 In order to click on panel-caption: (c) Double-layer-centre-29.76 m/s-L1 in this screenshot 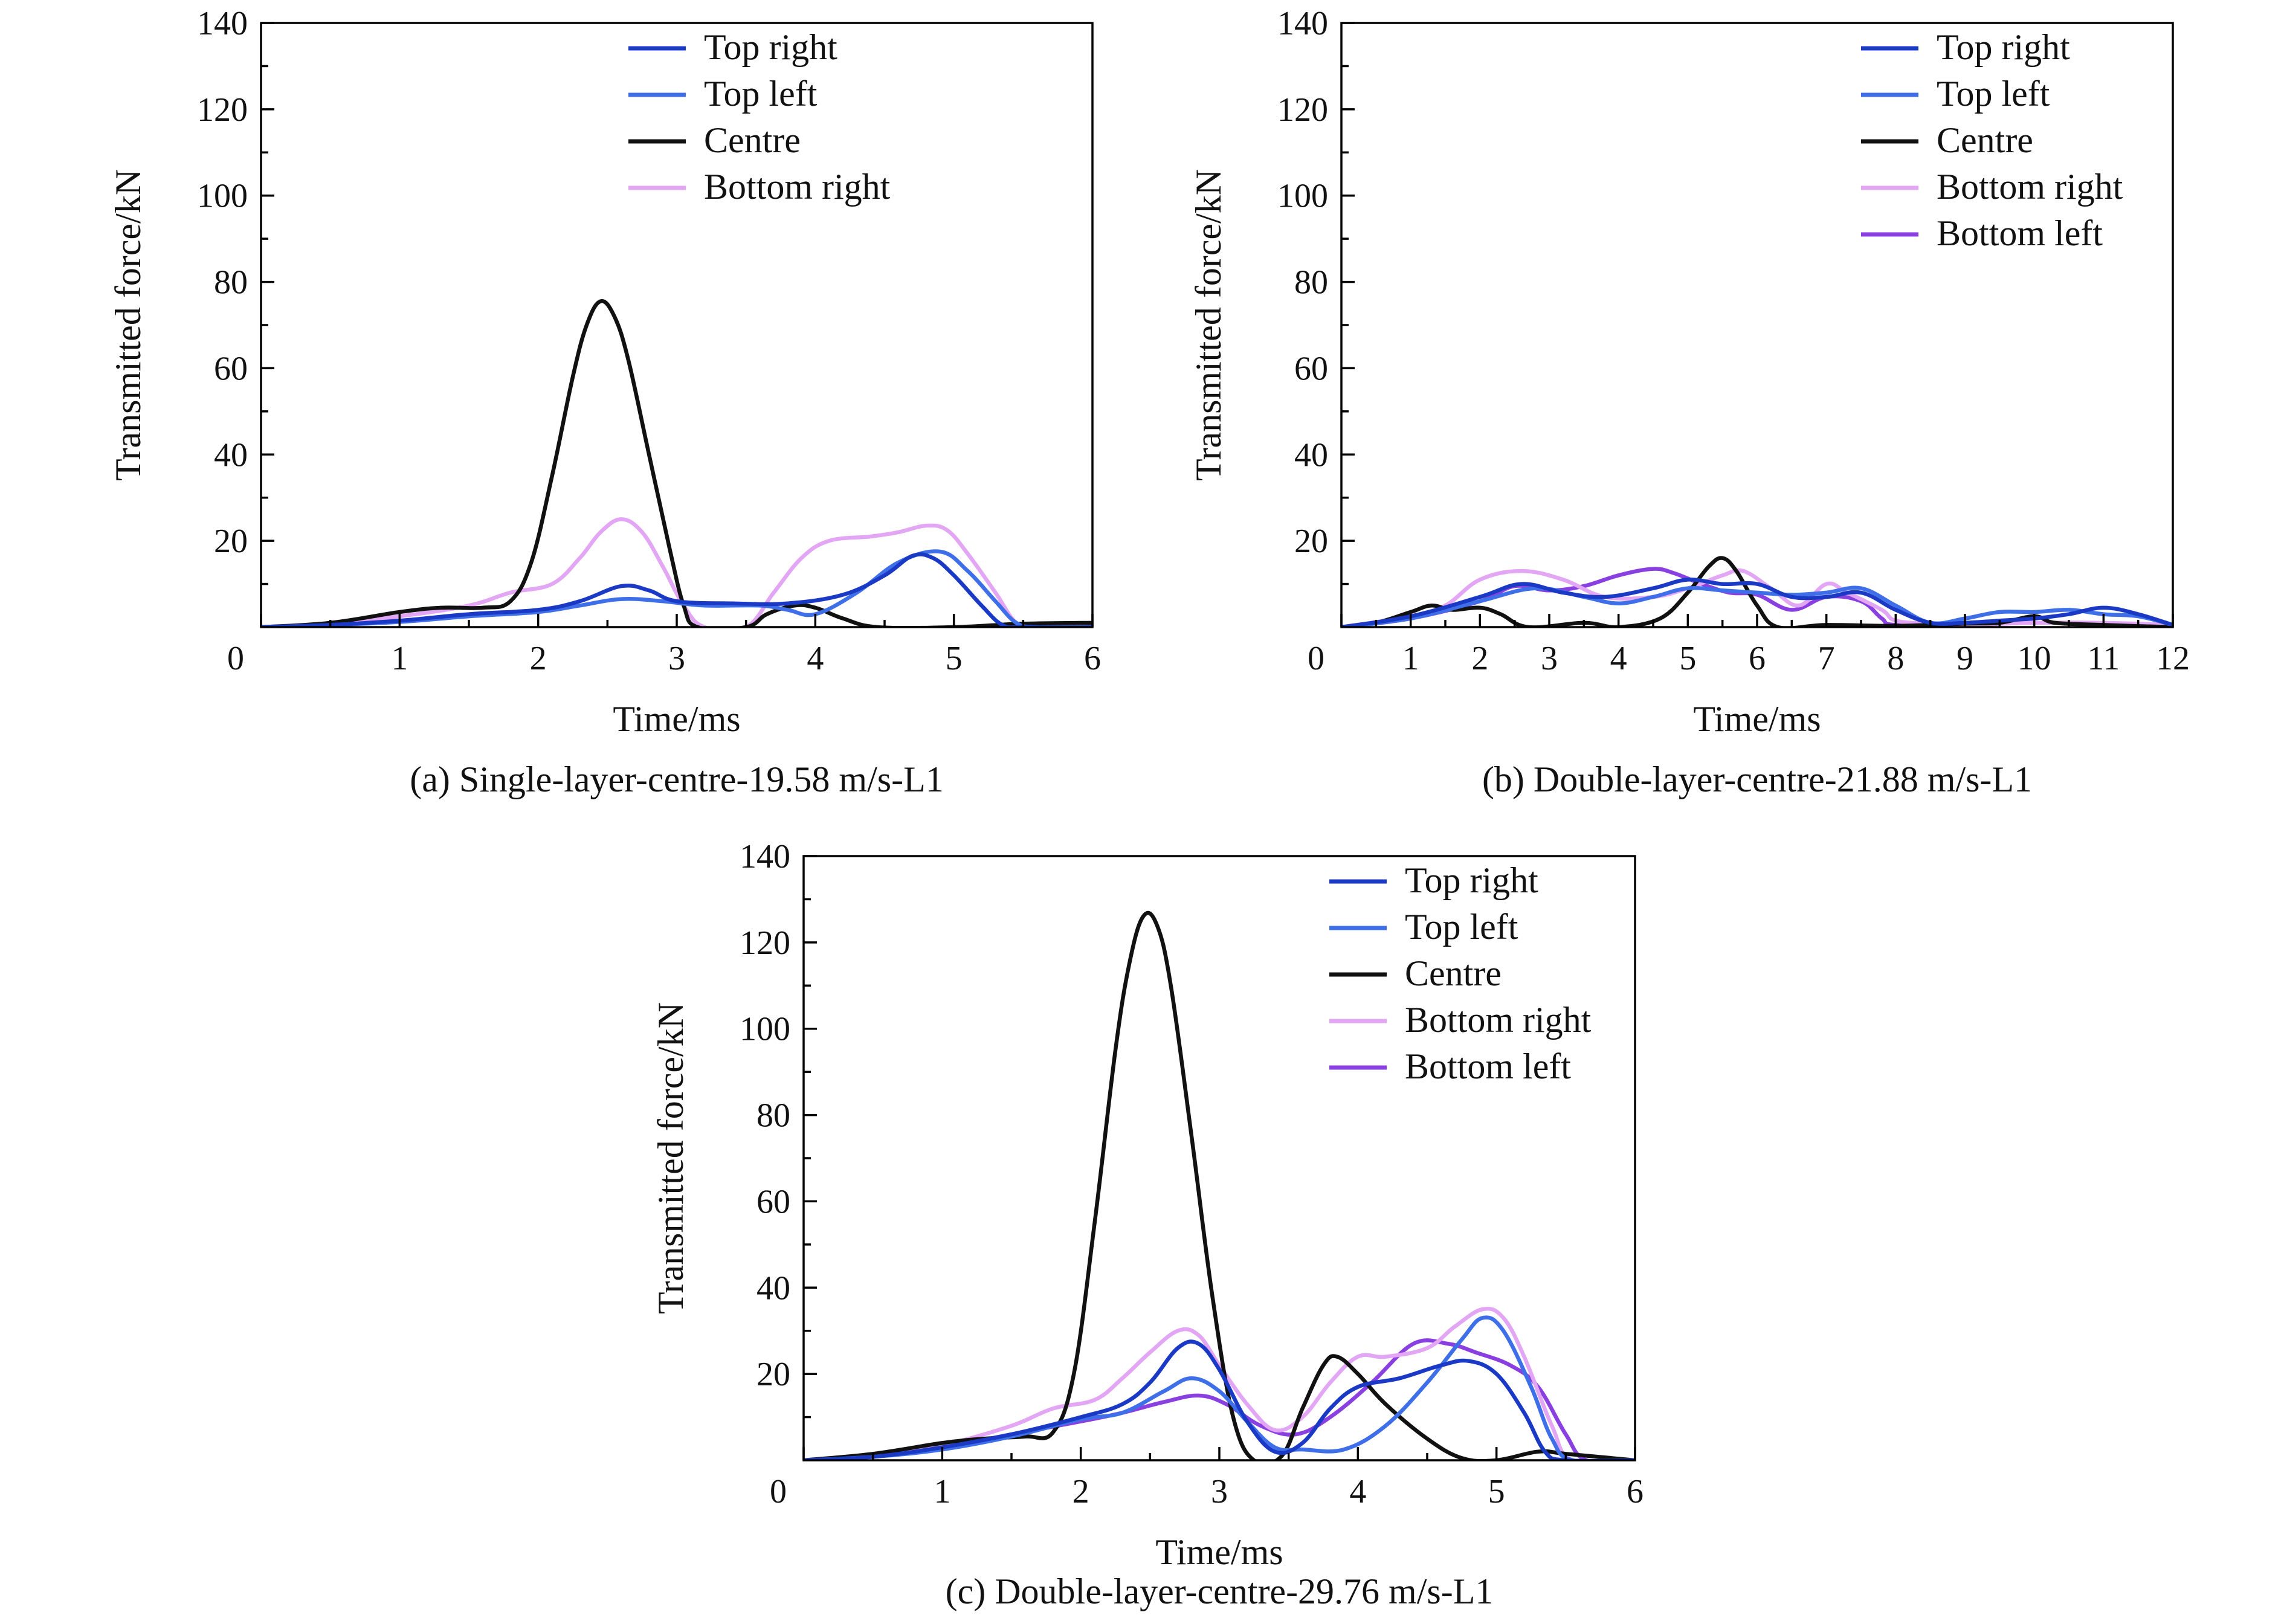, I will do `click(1220, 1591)`.